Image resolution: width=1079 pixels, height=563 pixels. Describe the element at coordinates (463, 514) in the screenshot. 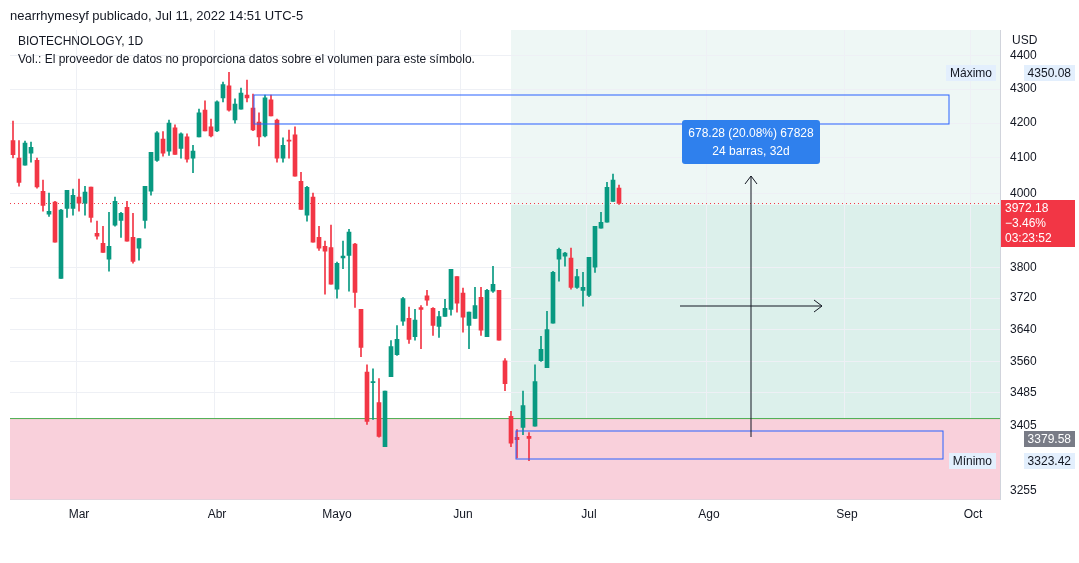

I see `x-tick-label: Jun` at that location.